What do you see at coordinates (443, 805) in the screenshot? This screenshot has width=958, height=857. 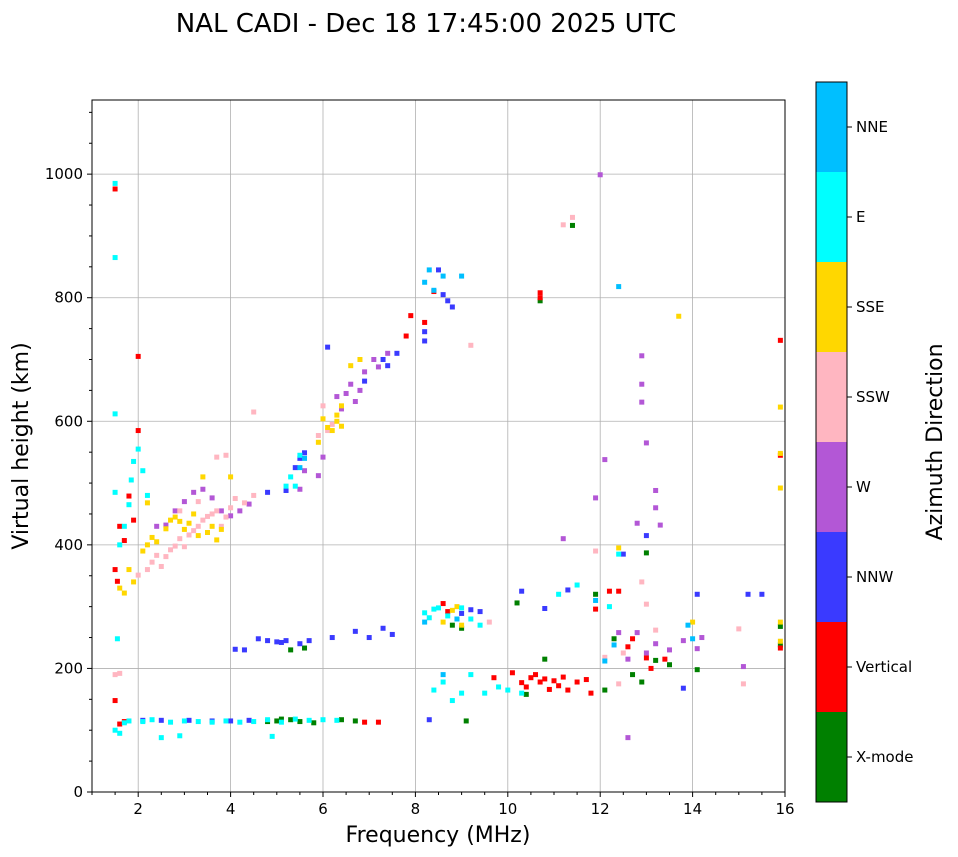 I see `x-ticks: 2 4 6 8 10 12 14 16` at bounding box center [443, 805].